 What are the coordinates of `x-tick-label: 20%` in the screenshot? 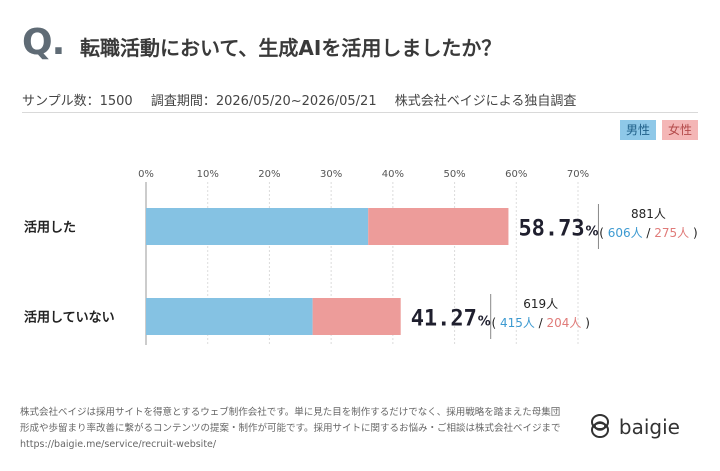 It's located at (269, 174).